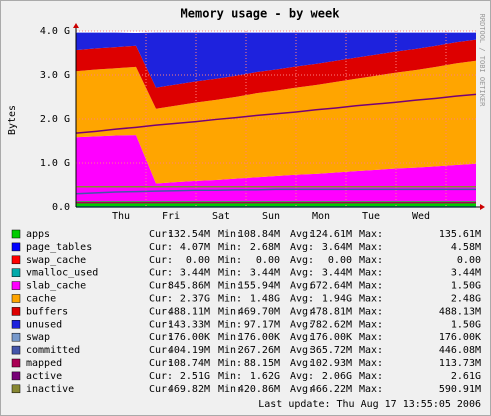  Describe the element at coordinates (195, 299) in the screenshot. I see `stat-value: 2.37G` at that location.